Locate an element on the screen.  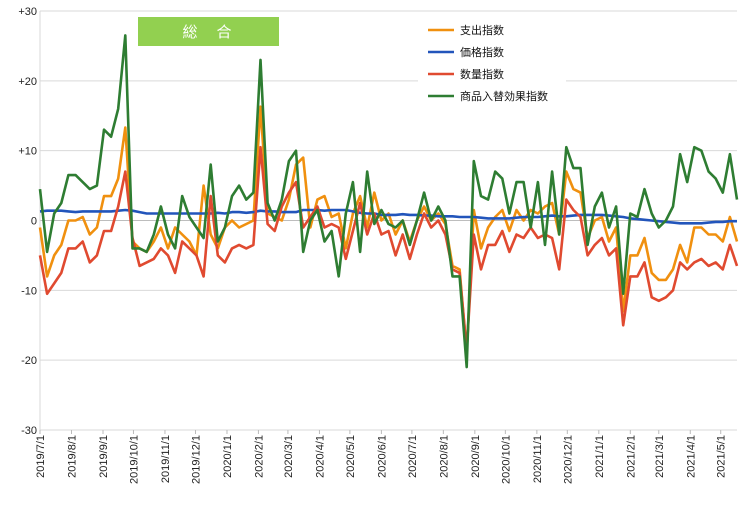
legend-label: 商品入替効果指数 is located at coordinates (504, 96).